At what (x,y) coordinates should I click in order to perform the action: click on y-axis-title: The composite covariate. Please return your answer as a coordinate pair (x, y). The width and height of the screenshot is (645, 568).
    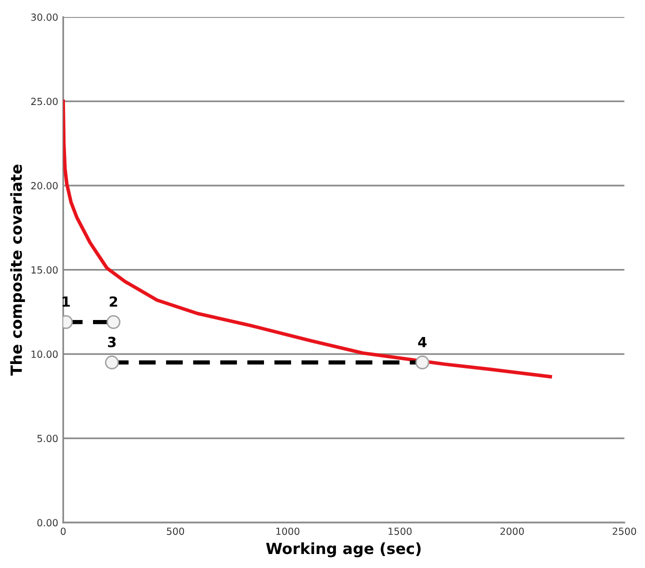
    Looking at the image, I should click on (17, 270).